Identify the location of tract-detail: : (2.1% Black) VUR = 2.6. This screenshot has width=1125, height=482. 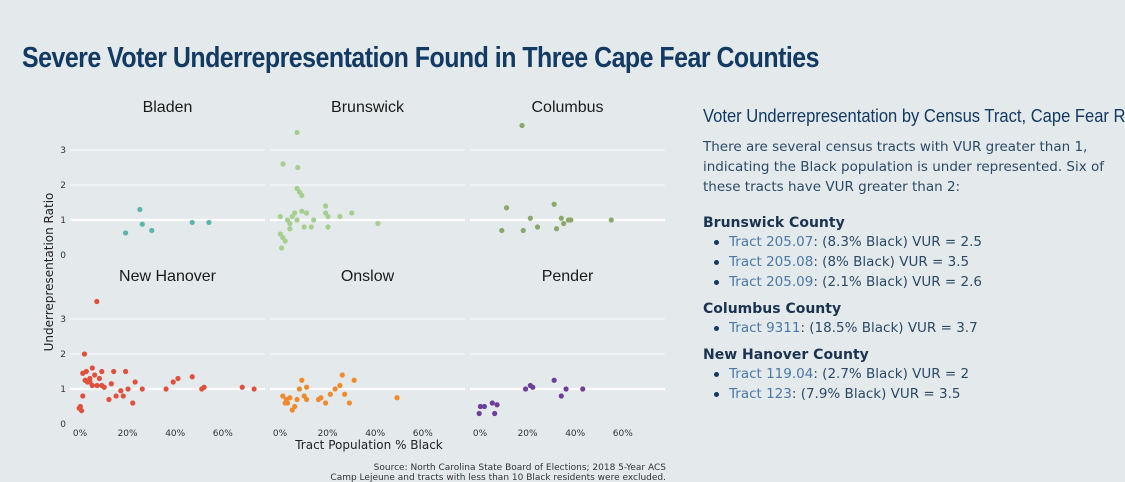
(897, 282).